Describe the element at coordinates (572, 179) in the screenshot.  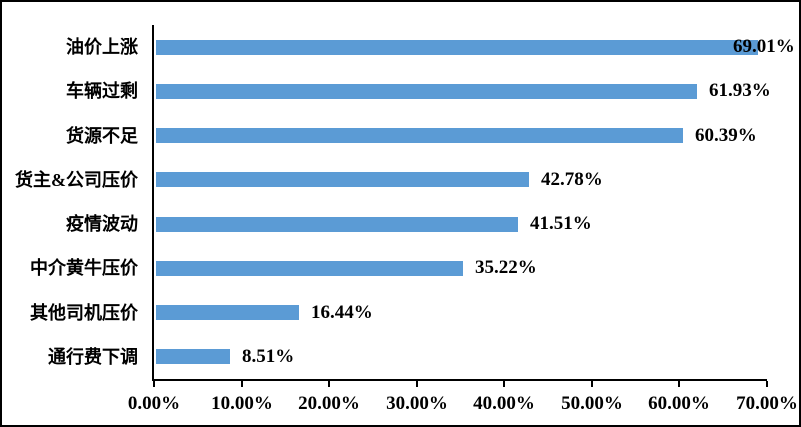
I see `value-label-3: 42.78%` at that location.